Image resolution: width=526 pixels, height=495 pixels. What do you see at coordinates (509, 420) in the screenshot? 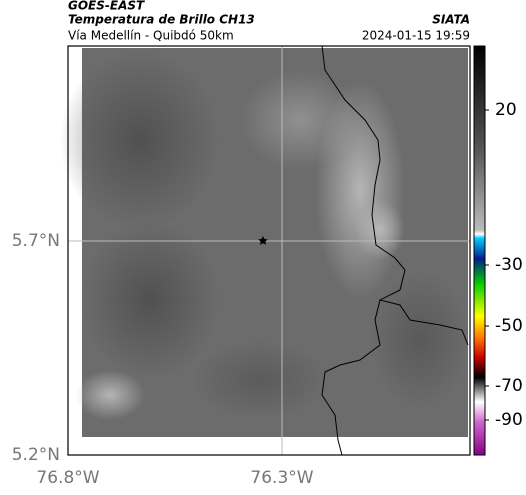
I see `colorbar-tick-label: -90` at bounding box center [509, 420].